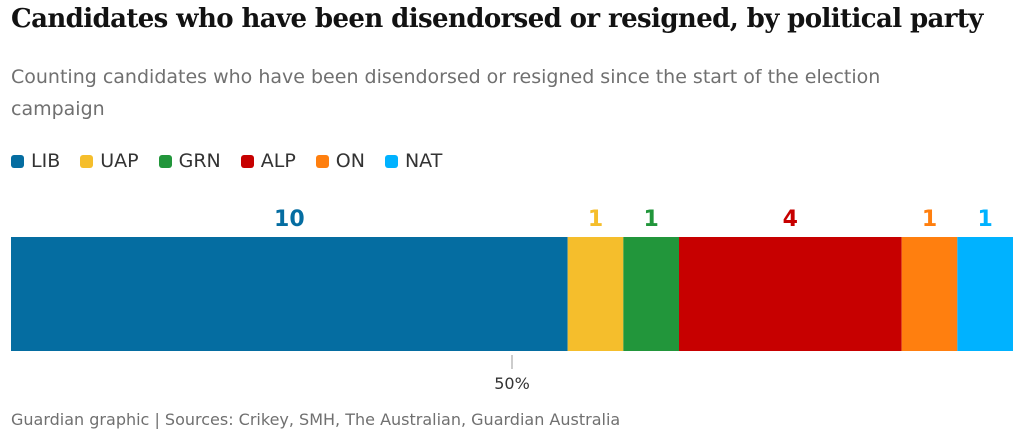  I want to click on value-label-grn: 1, so click(651, 219).